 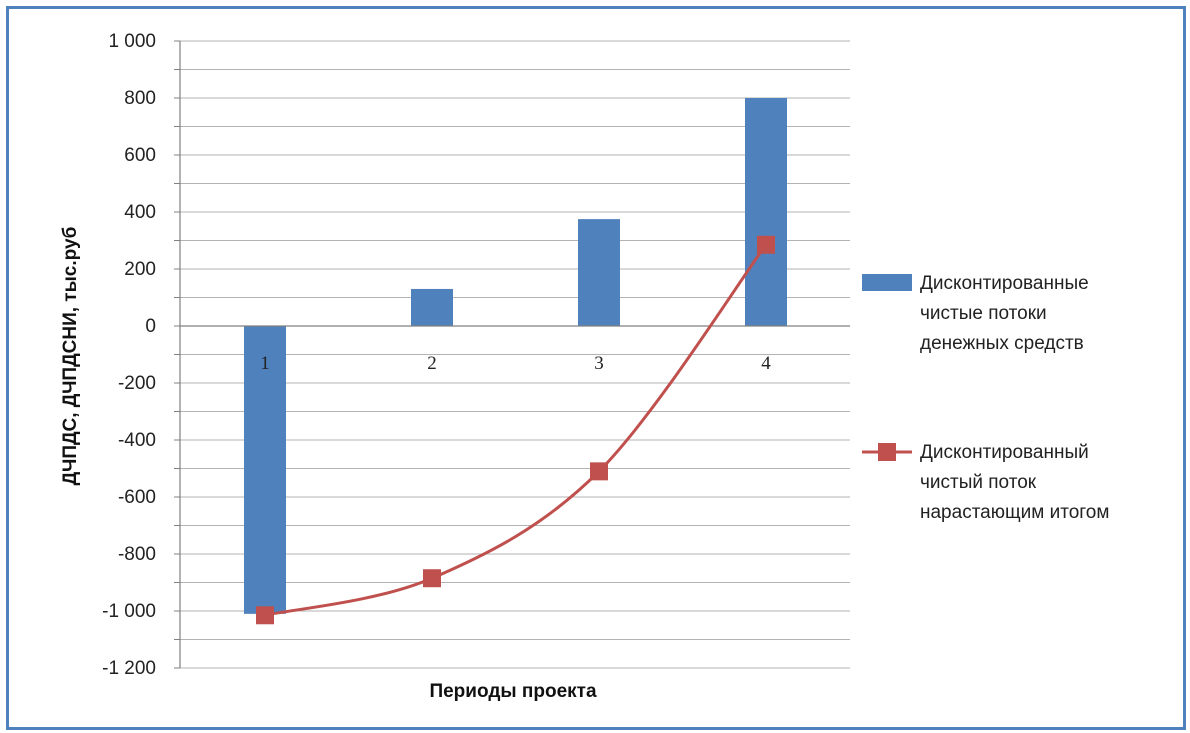 What do you see at coordinates (1004, 452) in the screenshot?
I see `legend-label-line: Дисконтированный` at bounding box center [1004, 452].